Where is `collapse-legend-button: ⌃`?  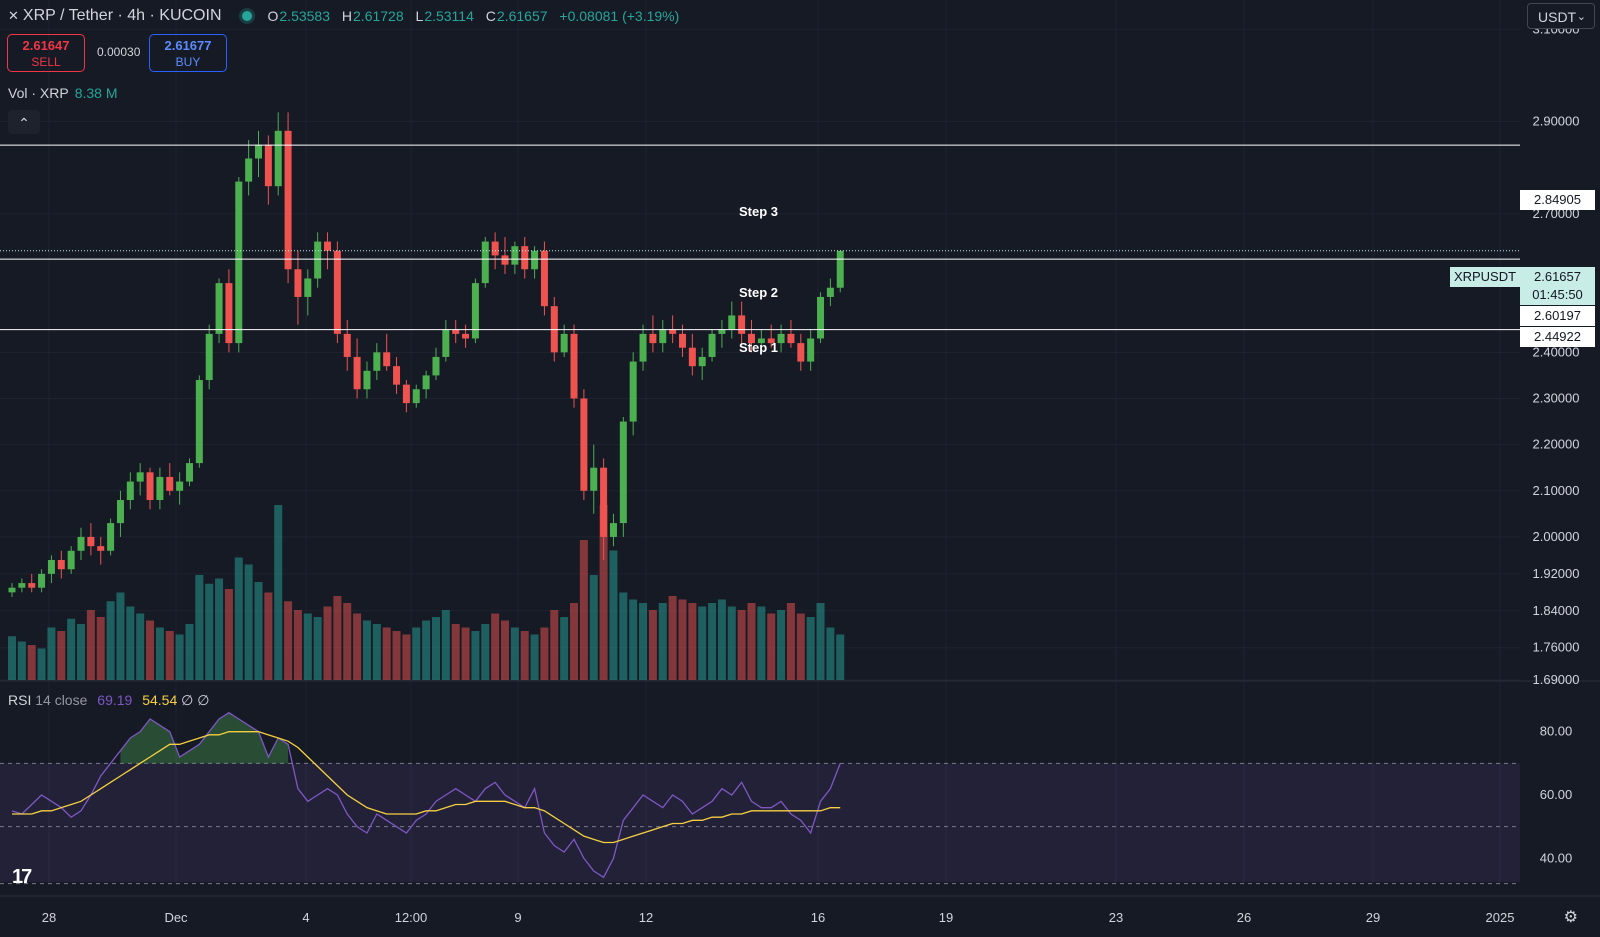 collapse-legend-button: ⌃ is located at coordinates (24, 122).